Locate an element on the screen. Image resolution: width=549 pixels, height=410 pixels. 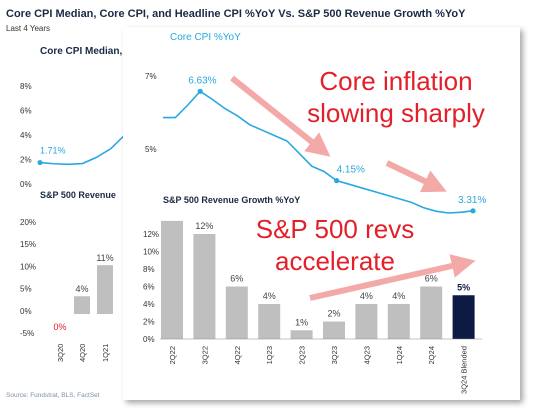
rev-growth-xtick: 4Q22 is located at coordinates (237, 355).